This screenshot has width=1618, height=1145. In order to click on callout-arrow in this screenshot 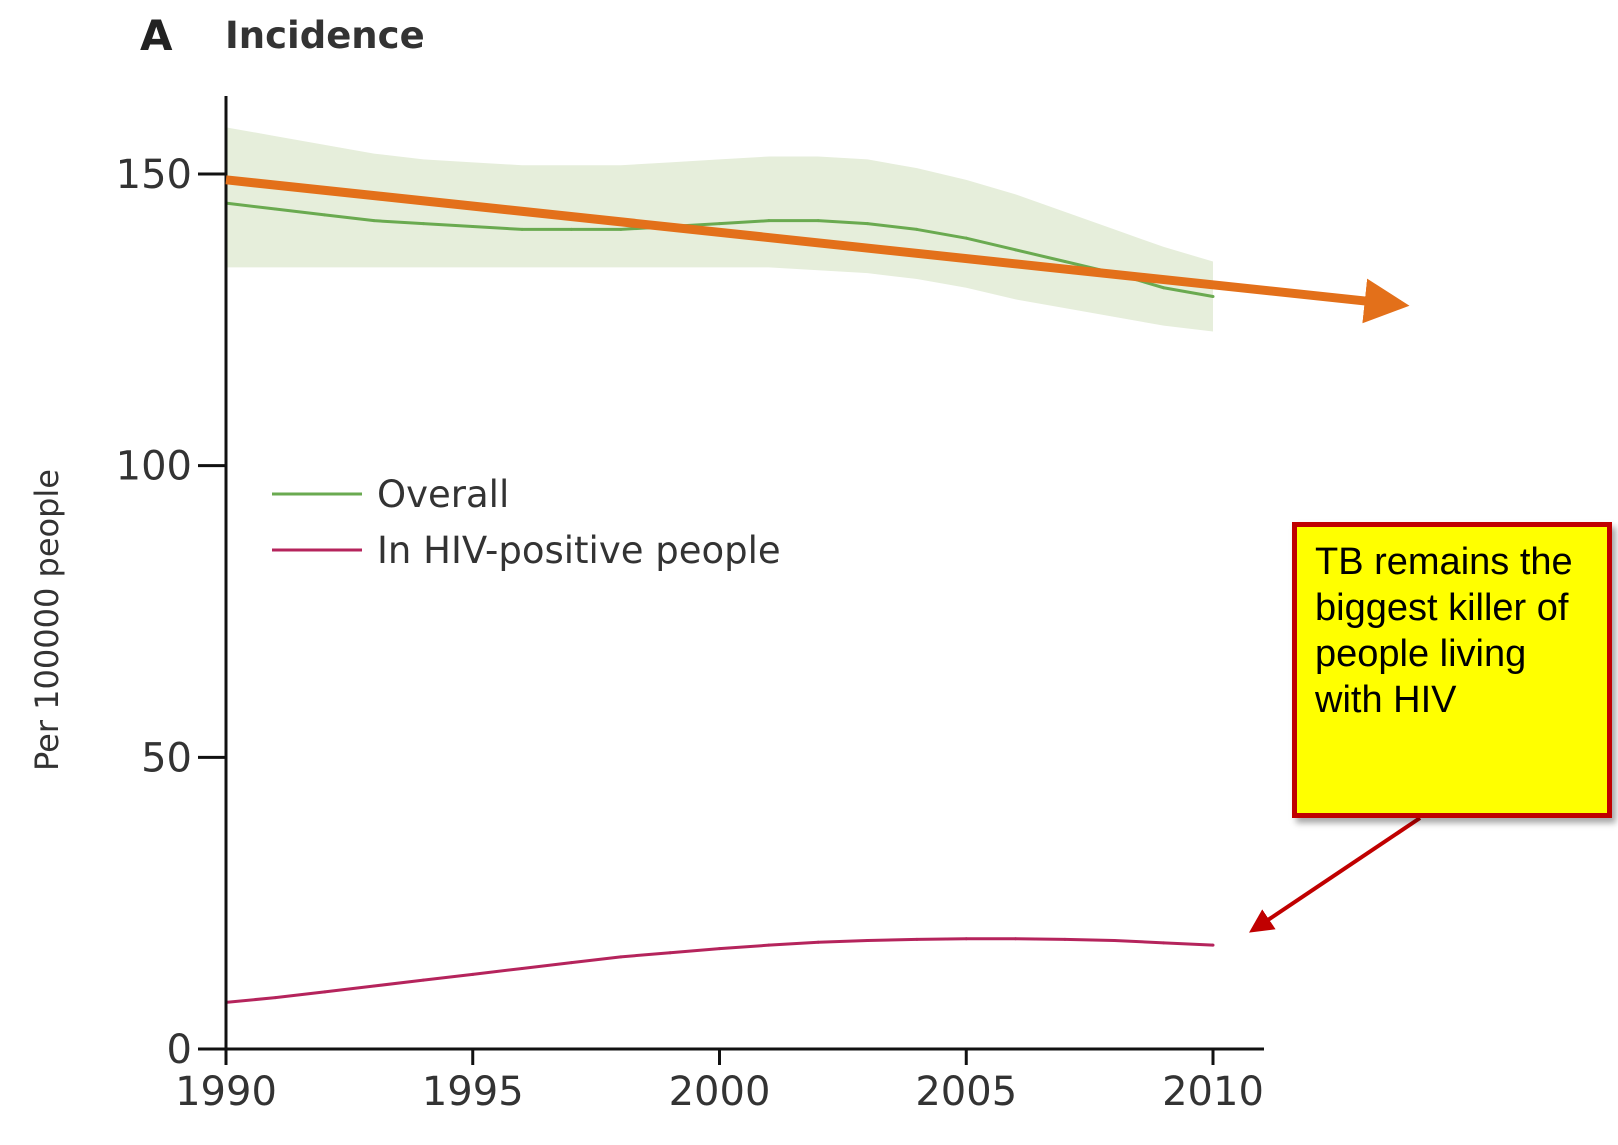, I will do `click(1335, 874)`.